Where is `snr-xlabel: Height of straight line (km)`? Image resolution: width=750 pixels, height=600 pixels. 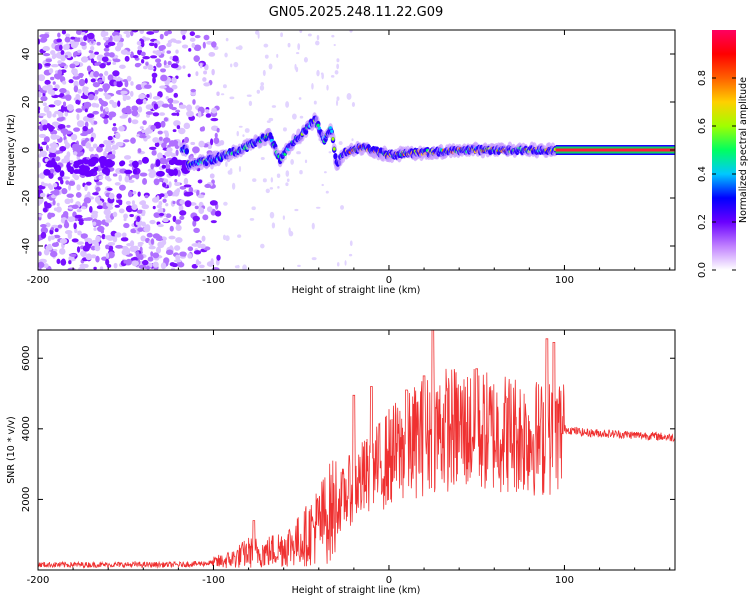
snr-xlabel: Height of straight line (km) is located at coordinates (356, 590).